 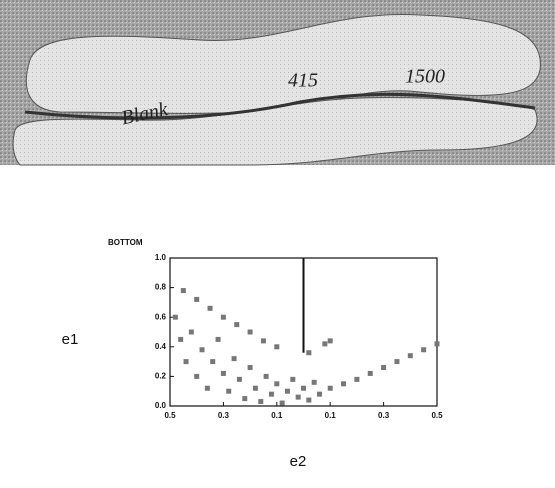 I want to click on y-tick-label: 0.4, so click(x=161, y=346).